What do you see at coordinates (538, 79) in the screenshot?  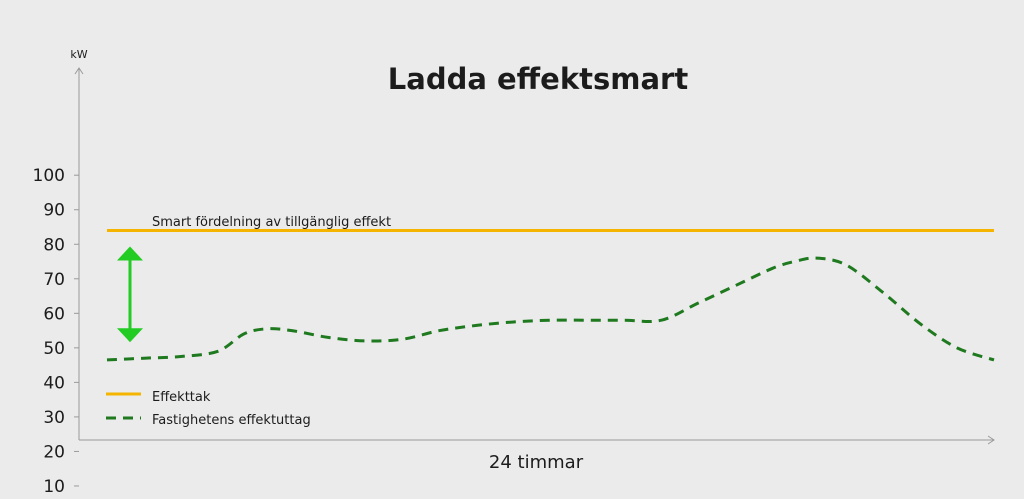 I see `chart-title: Ladda effektsmart` at bounding box center [538, 79].